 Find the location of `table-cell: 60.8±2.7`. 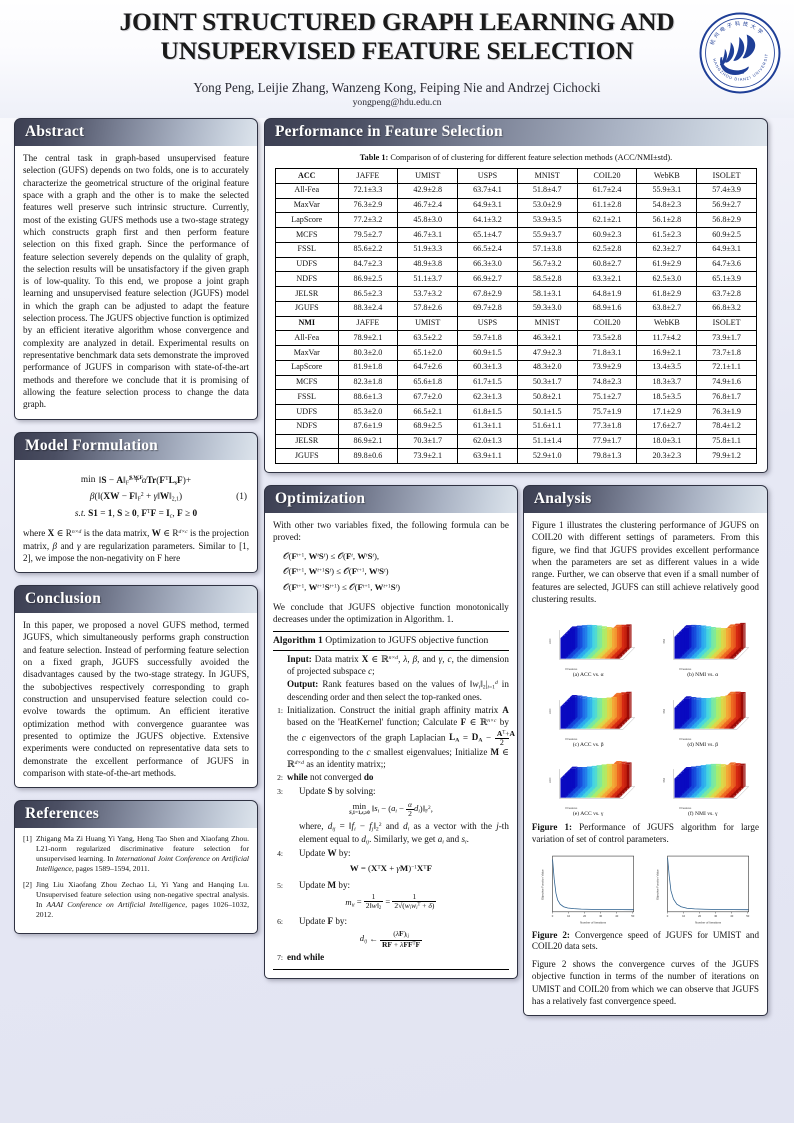

table-cell: 60.8±2.7 is located at coordinates (607, 264).